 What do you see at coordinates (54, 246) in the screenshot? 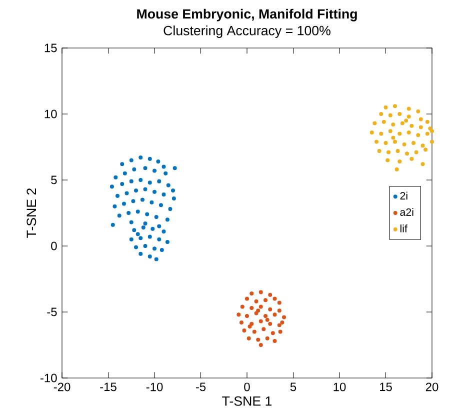
I see `y-tick-label: 0` at bounding box center [54, 246].